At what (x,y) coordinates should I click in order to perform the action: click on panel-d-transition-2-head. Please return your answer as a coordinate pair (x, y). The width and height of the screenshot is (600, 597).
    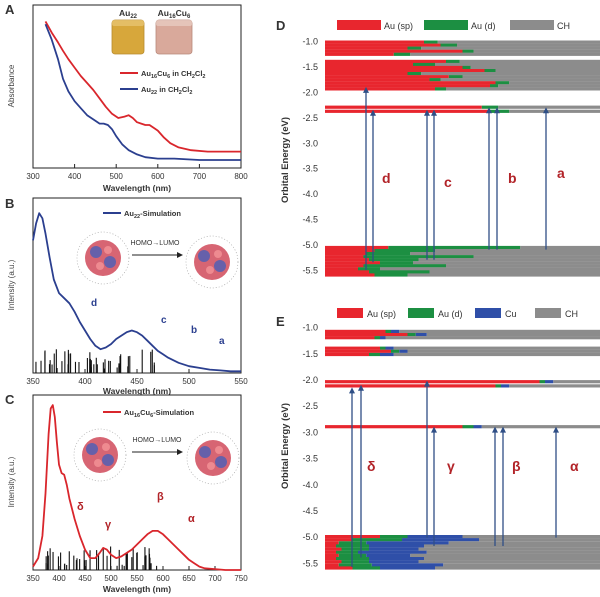
    Looking at the image, I should click on (427, 112).